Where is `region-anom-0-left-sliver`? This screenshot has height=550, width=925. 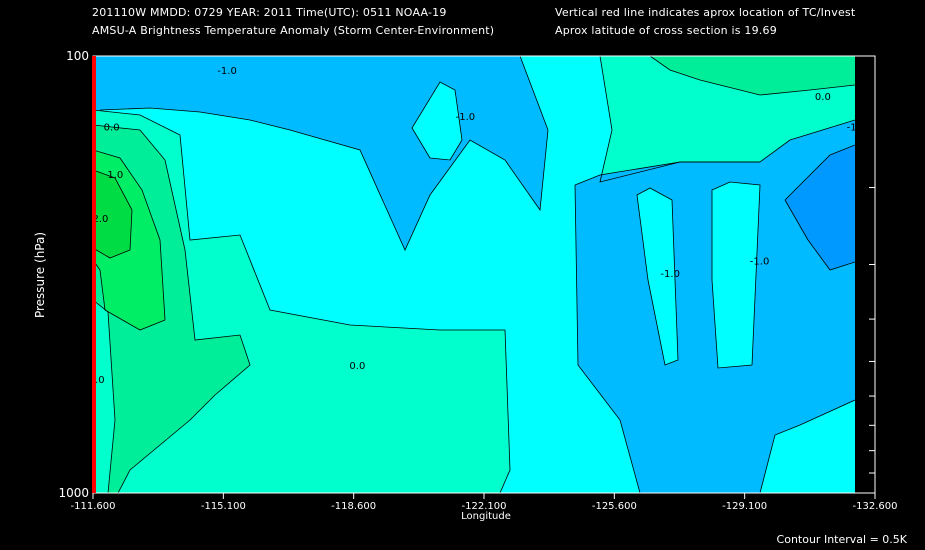 region-anom-0-left-sliver is located at coordinates (104, 396).